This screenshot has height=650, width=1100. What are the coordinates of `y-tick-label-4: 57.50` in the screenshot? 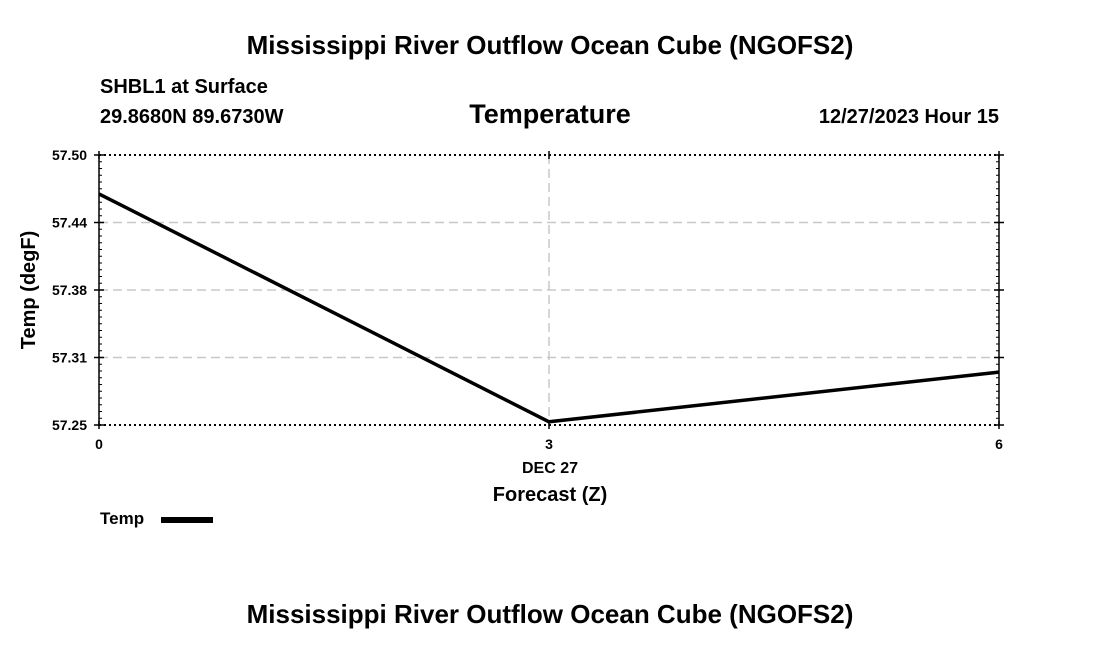 It's located at (69, 155).